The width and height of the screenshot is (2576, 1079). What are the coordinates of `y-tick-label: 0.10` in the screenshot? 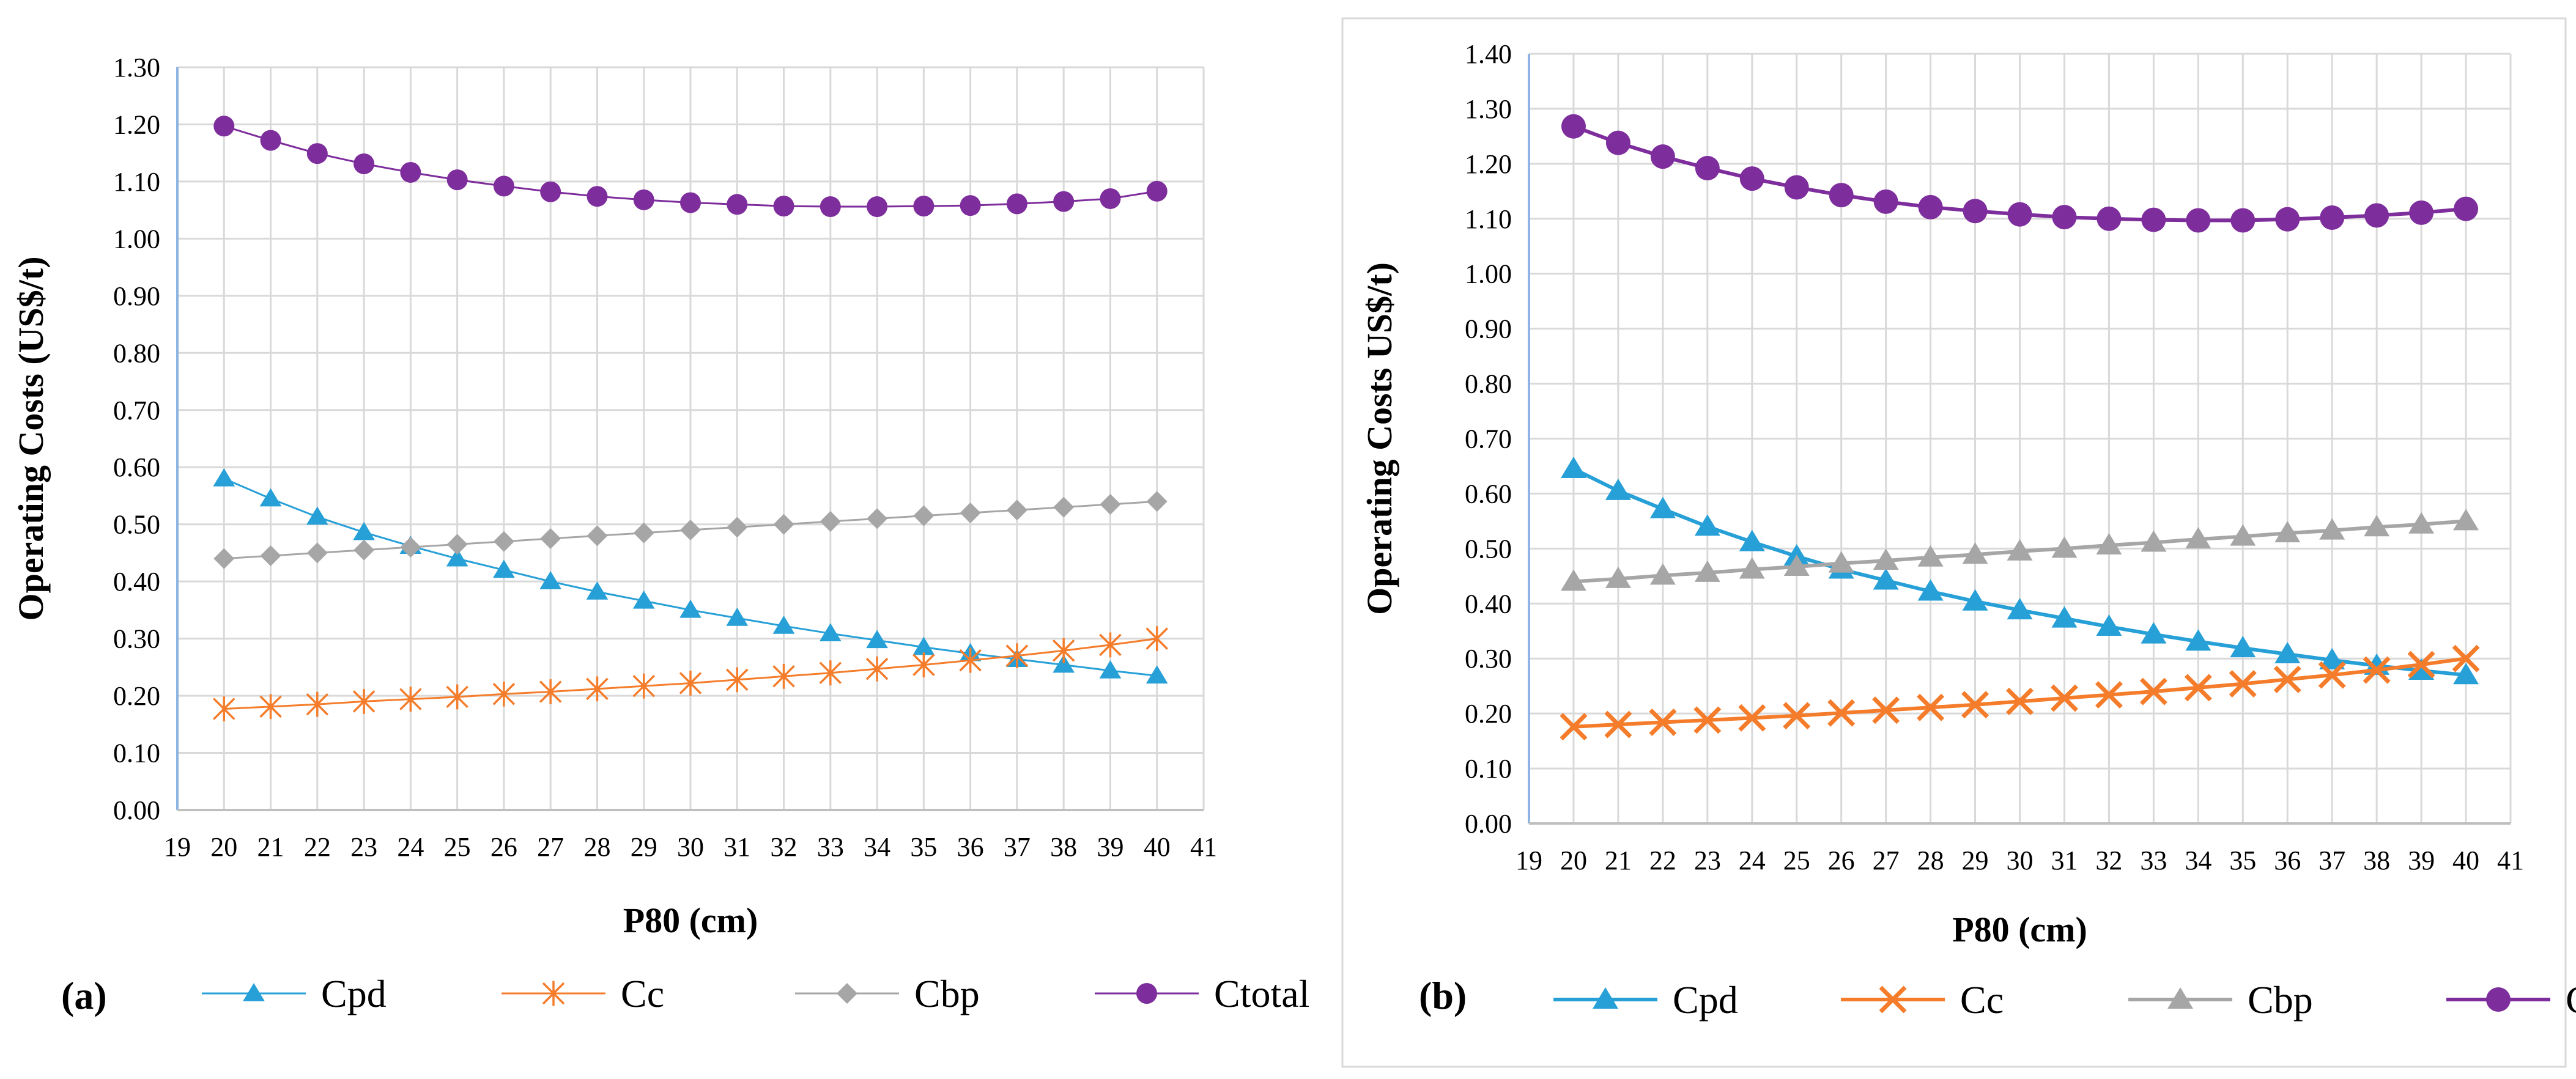 It's located at (136, 753).